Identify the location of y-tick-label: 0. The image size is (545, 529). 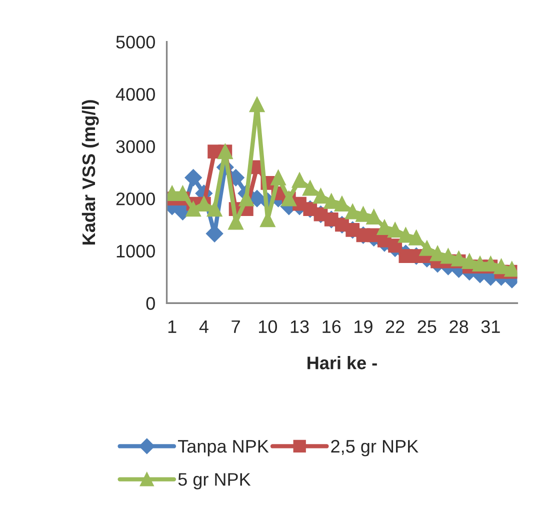
(150, 303).